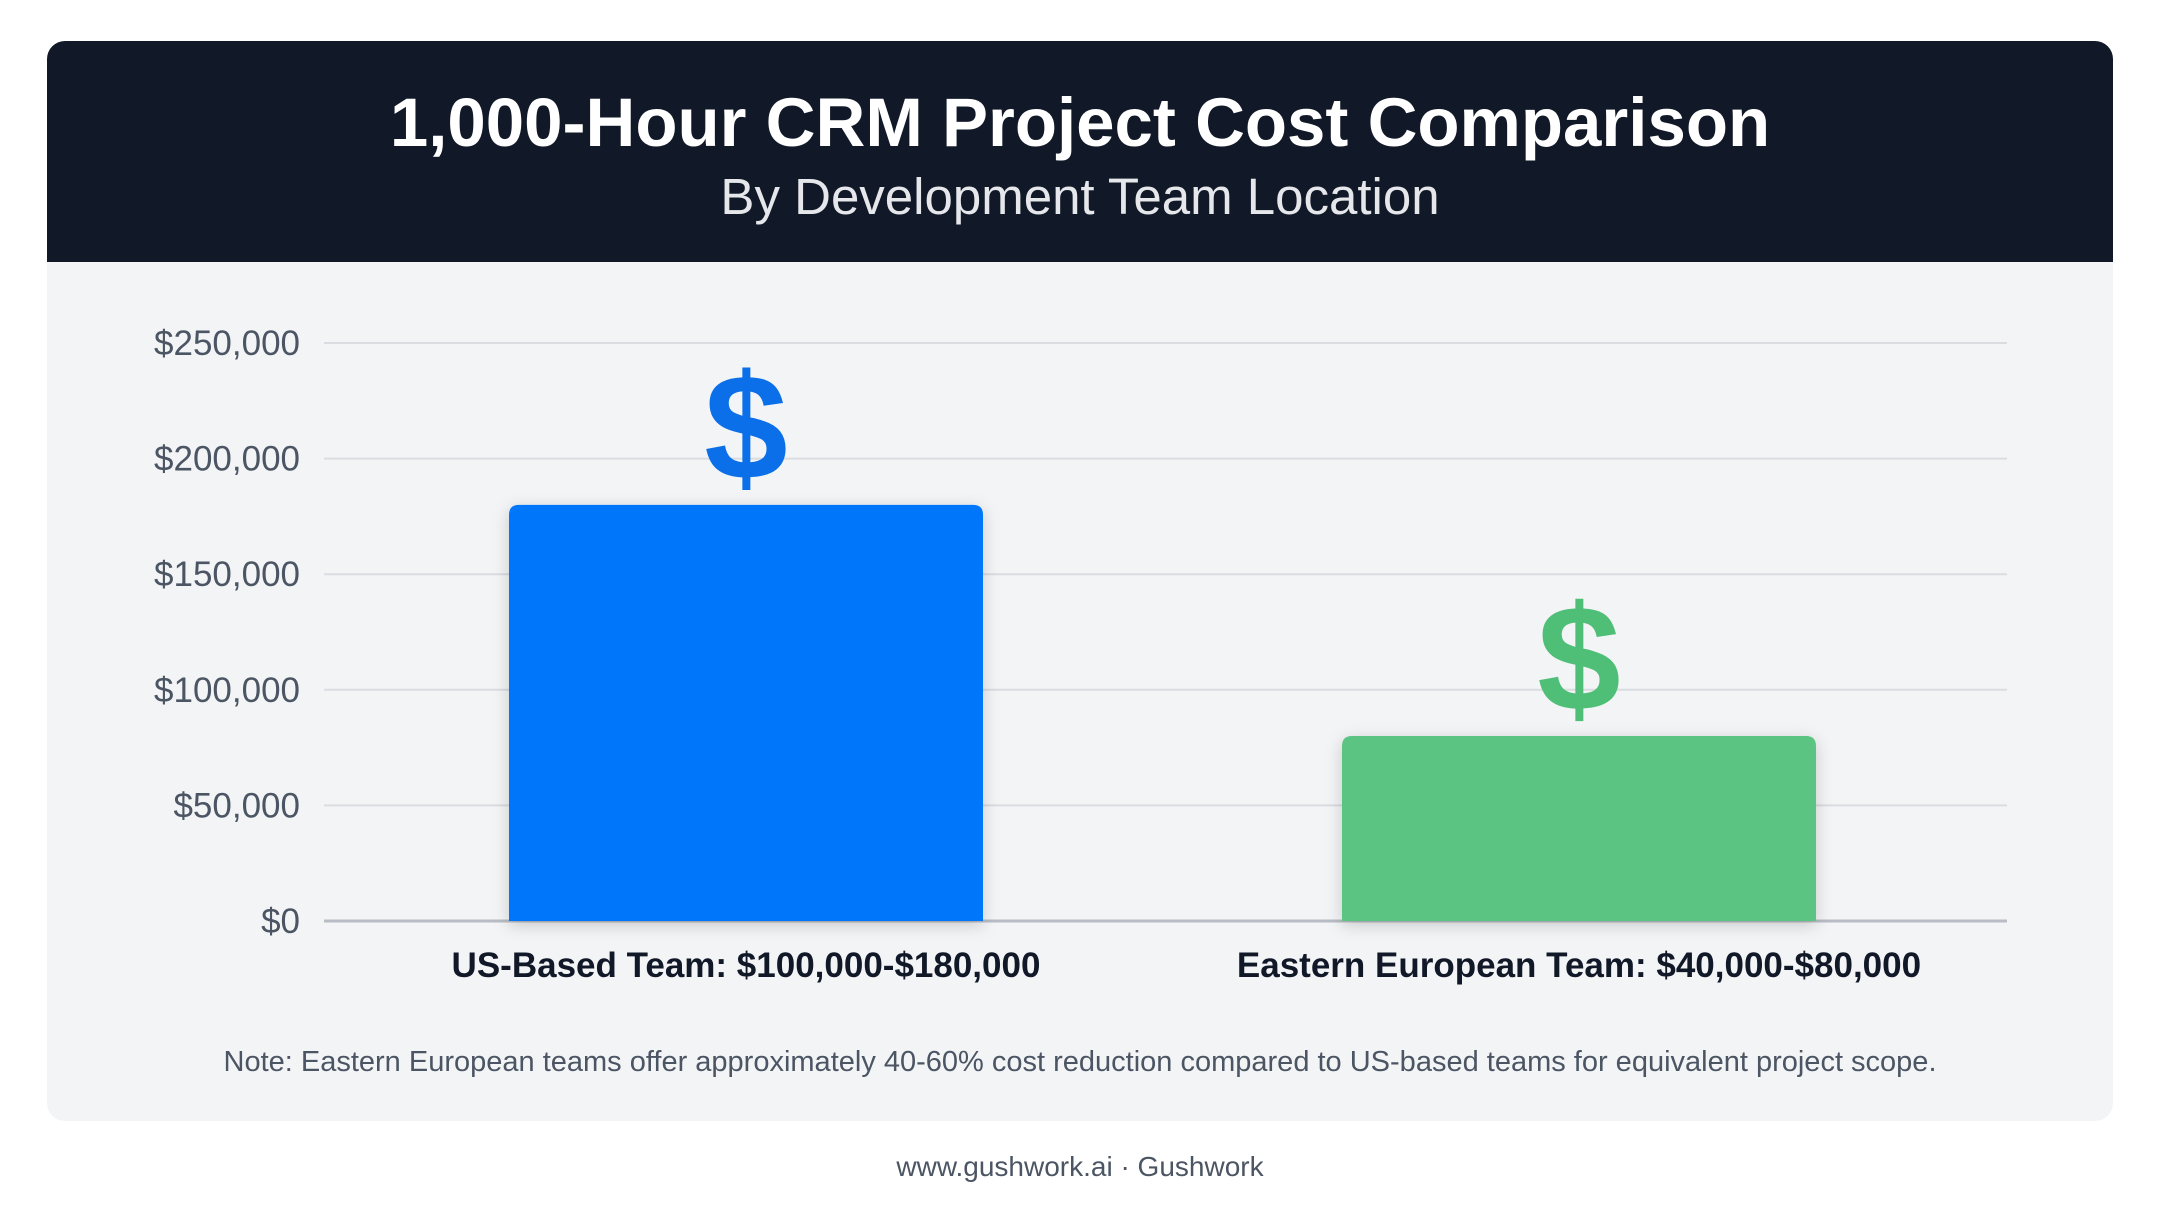 The image size is (2160, 1206). What do you see at coordinates (1080, 196) in the screenshot?
I see `chart-subtitle: By Development Team Location` at bounding box center [1080, 196].